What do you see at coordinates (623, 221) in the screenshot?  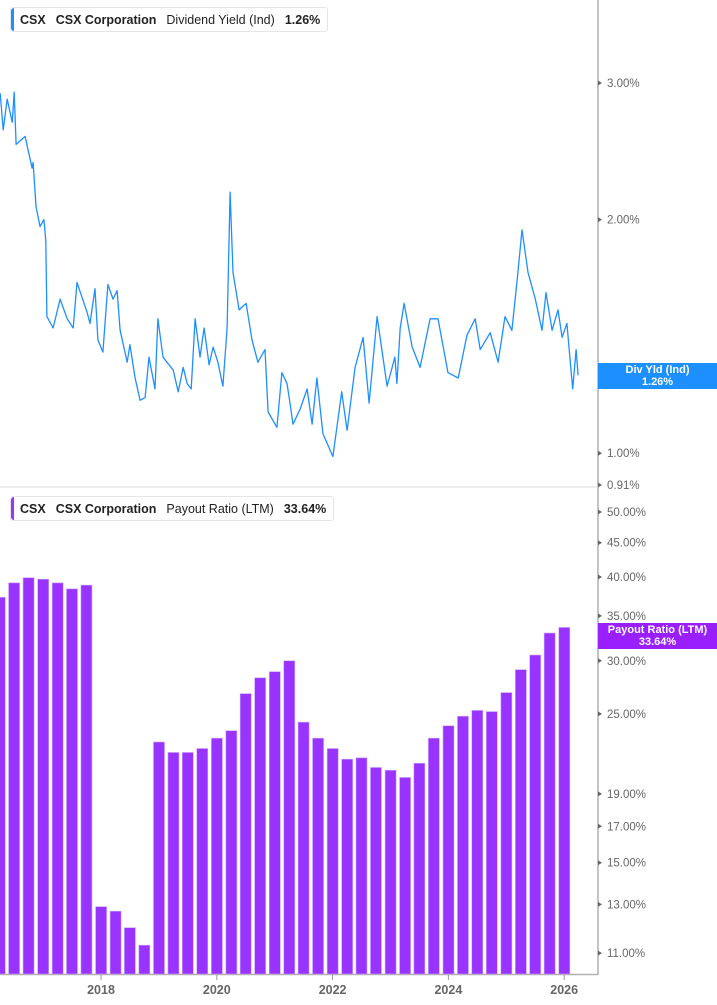 I see `y-tick-label: 2.00%` at bounding box center [623, 221].